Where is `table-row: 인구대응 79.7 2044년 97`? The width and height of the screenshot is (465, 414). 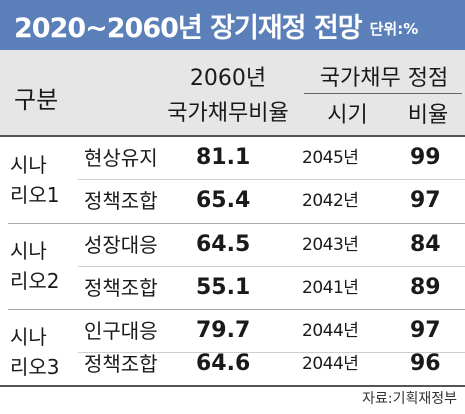
table-row: 인구대응 79.7 2044년 97 is located at coordinates (232, 331).